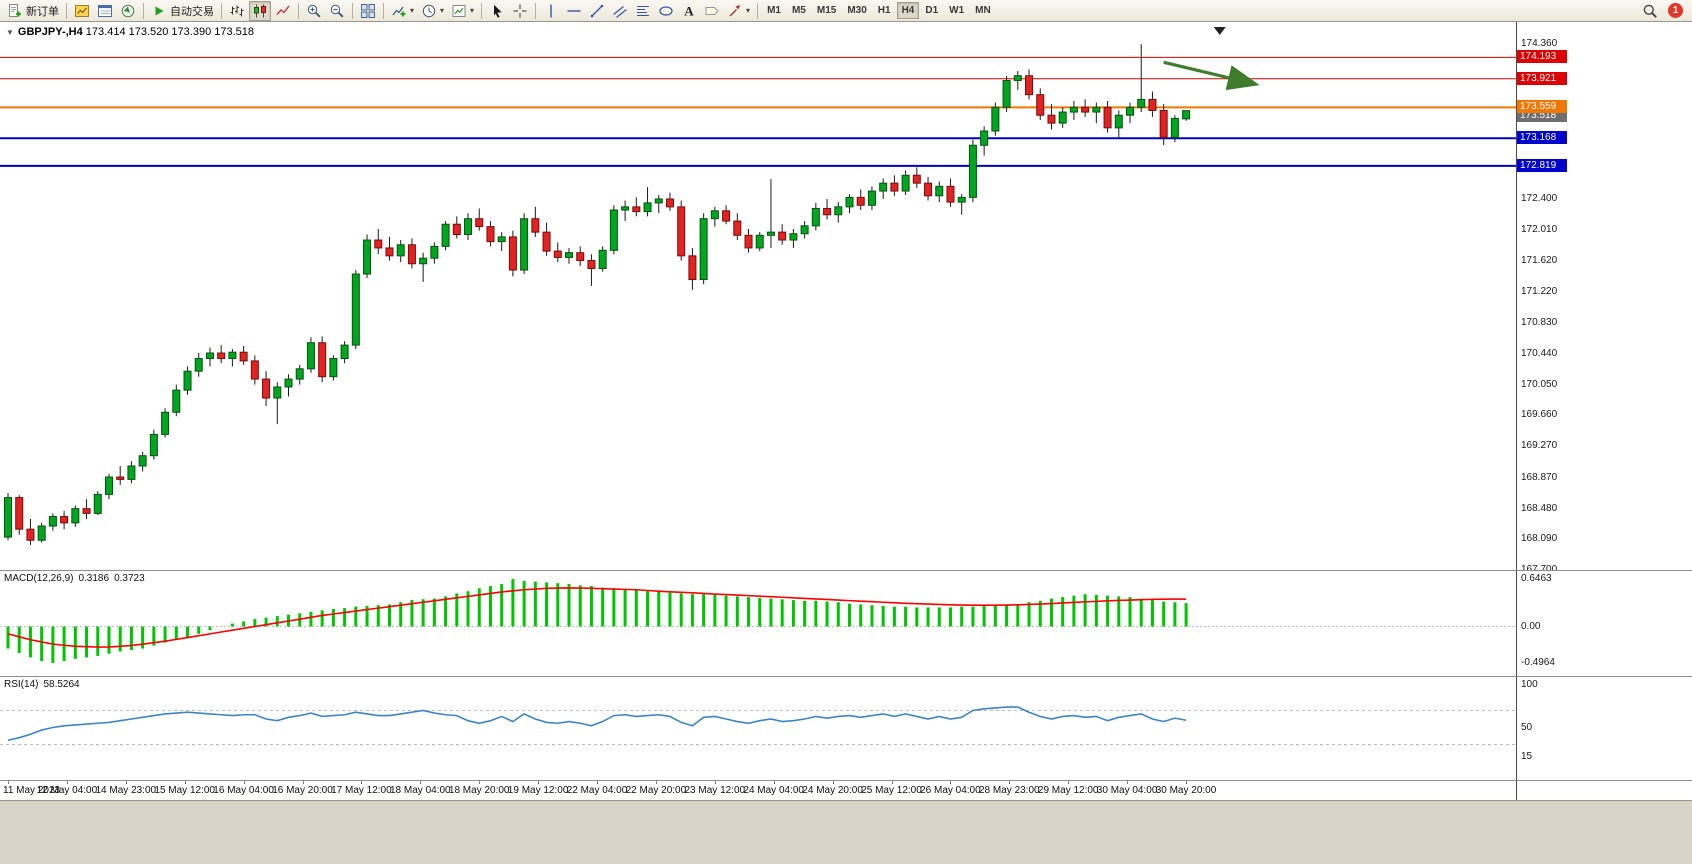  Describe the element at coordinates (956, 10) in the screenshot. I see `timeframe-w1-button: W1` at that location.